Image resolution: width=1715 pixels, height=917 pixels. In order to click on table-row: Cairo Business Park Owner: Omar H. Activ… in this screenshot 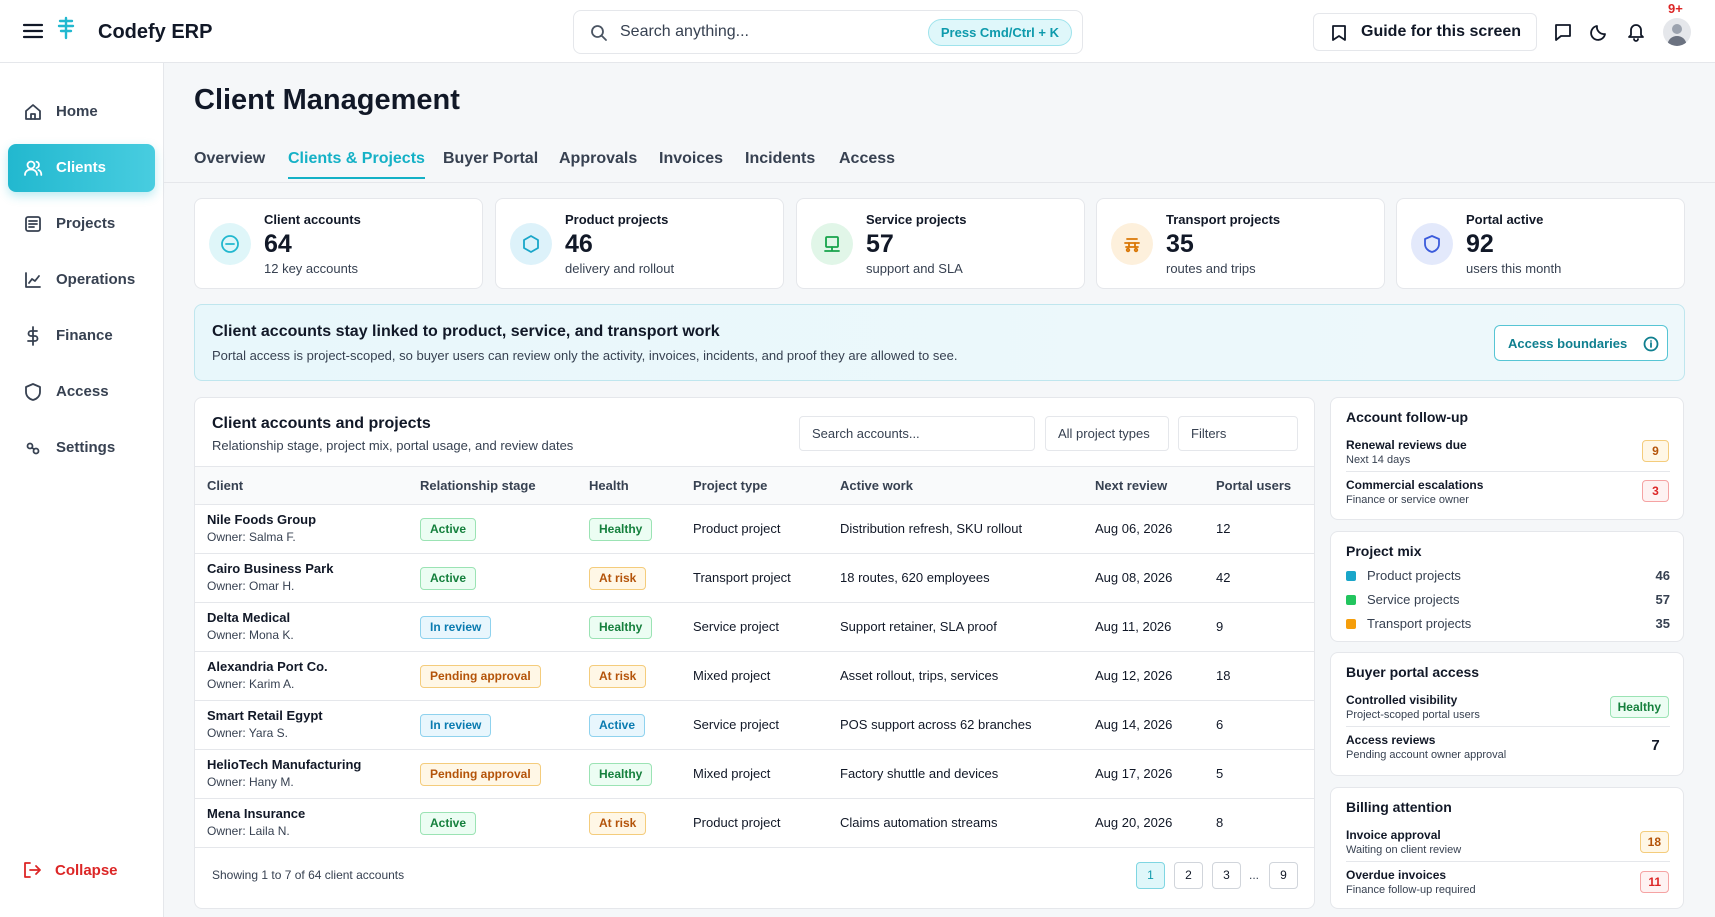, I will do `click(754, 578)`.